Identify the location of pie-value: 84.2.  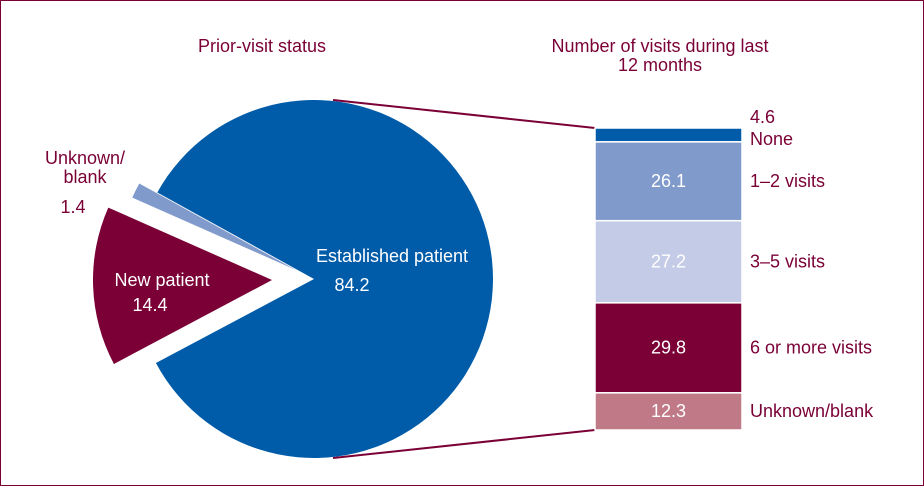
(351, 285).